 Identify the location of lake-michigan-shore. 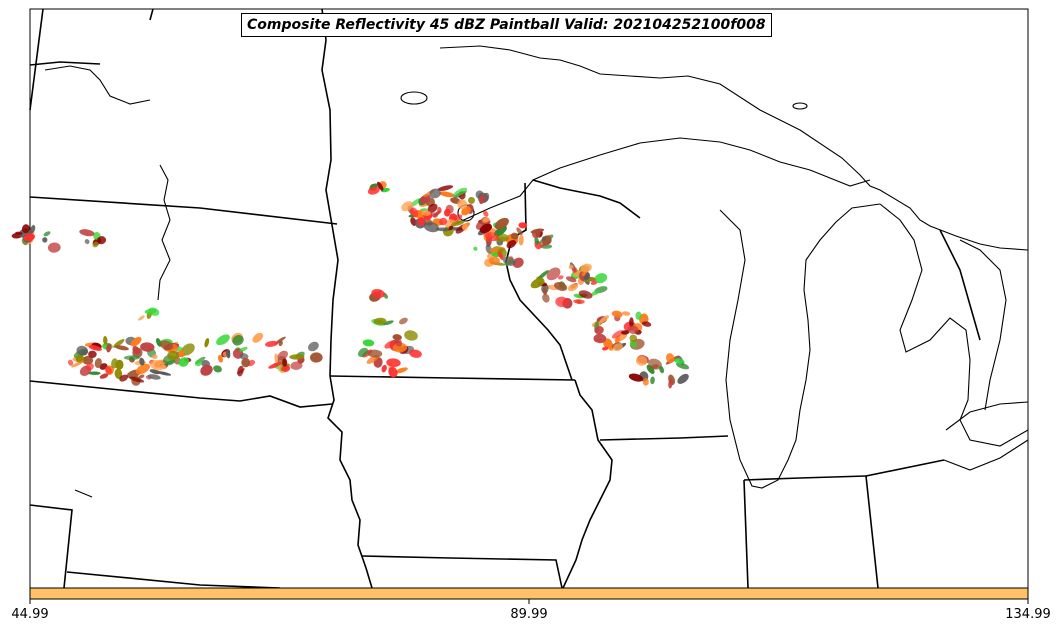
(800, 346).